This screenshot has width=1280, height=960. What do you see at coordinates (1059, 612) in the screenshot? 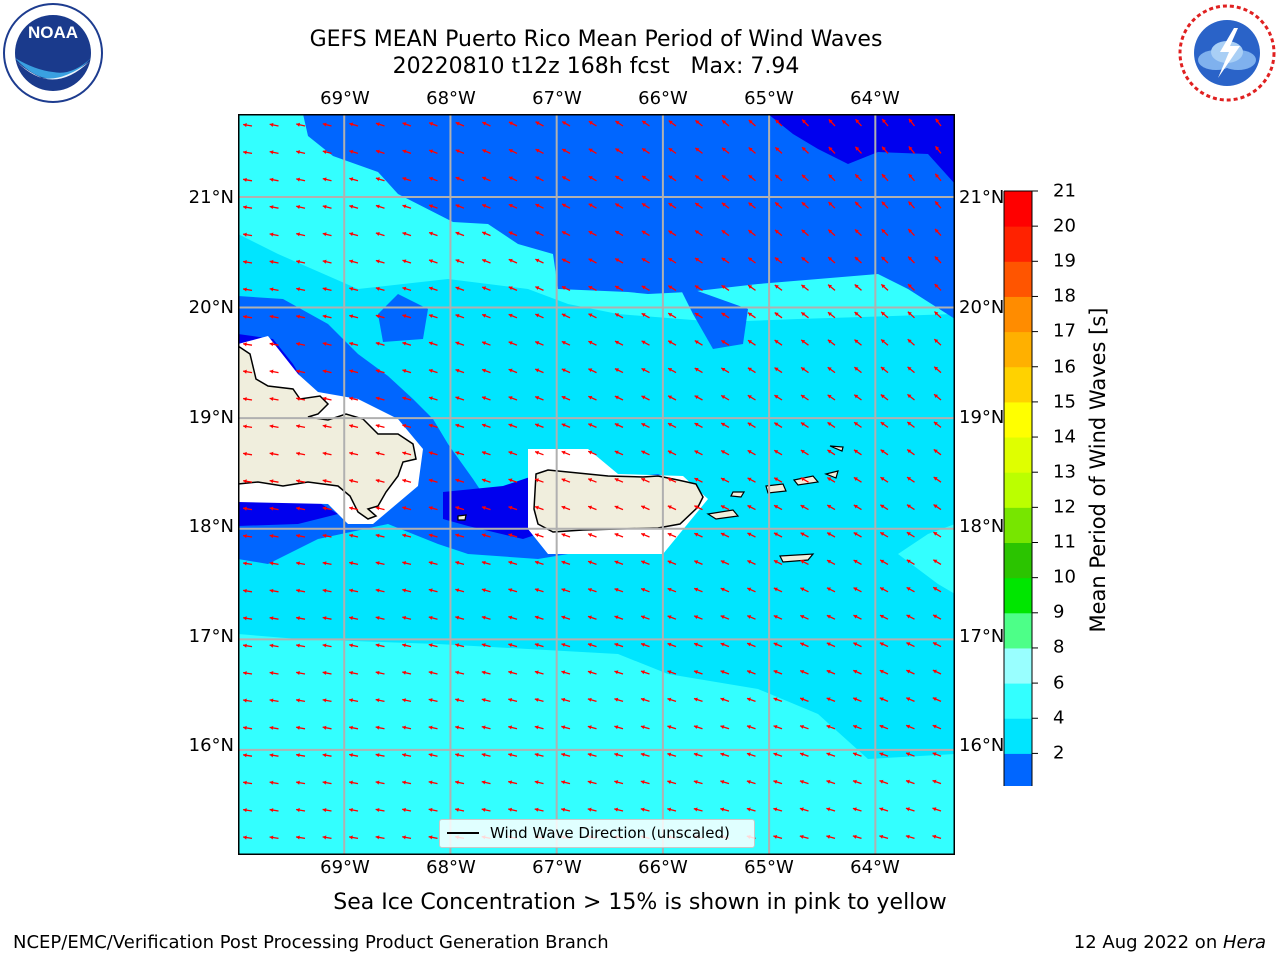
I see `colorbar-tick: 9` at bounding box center [1059, 612].